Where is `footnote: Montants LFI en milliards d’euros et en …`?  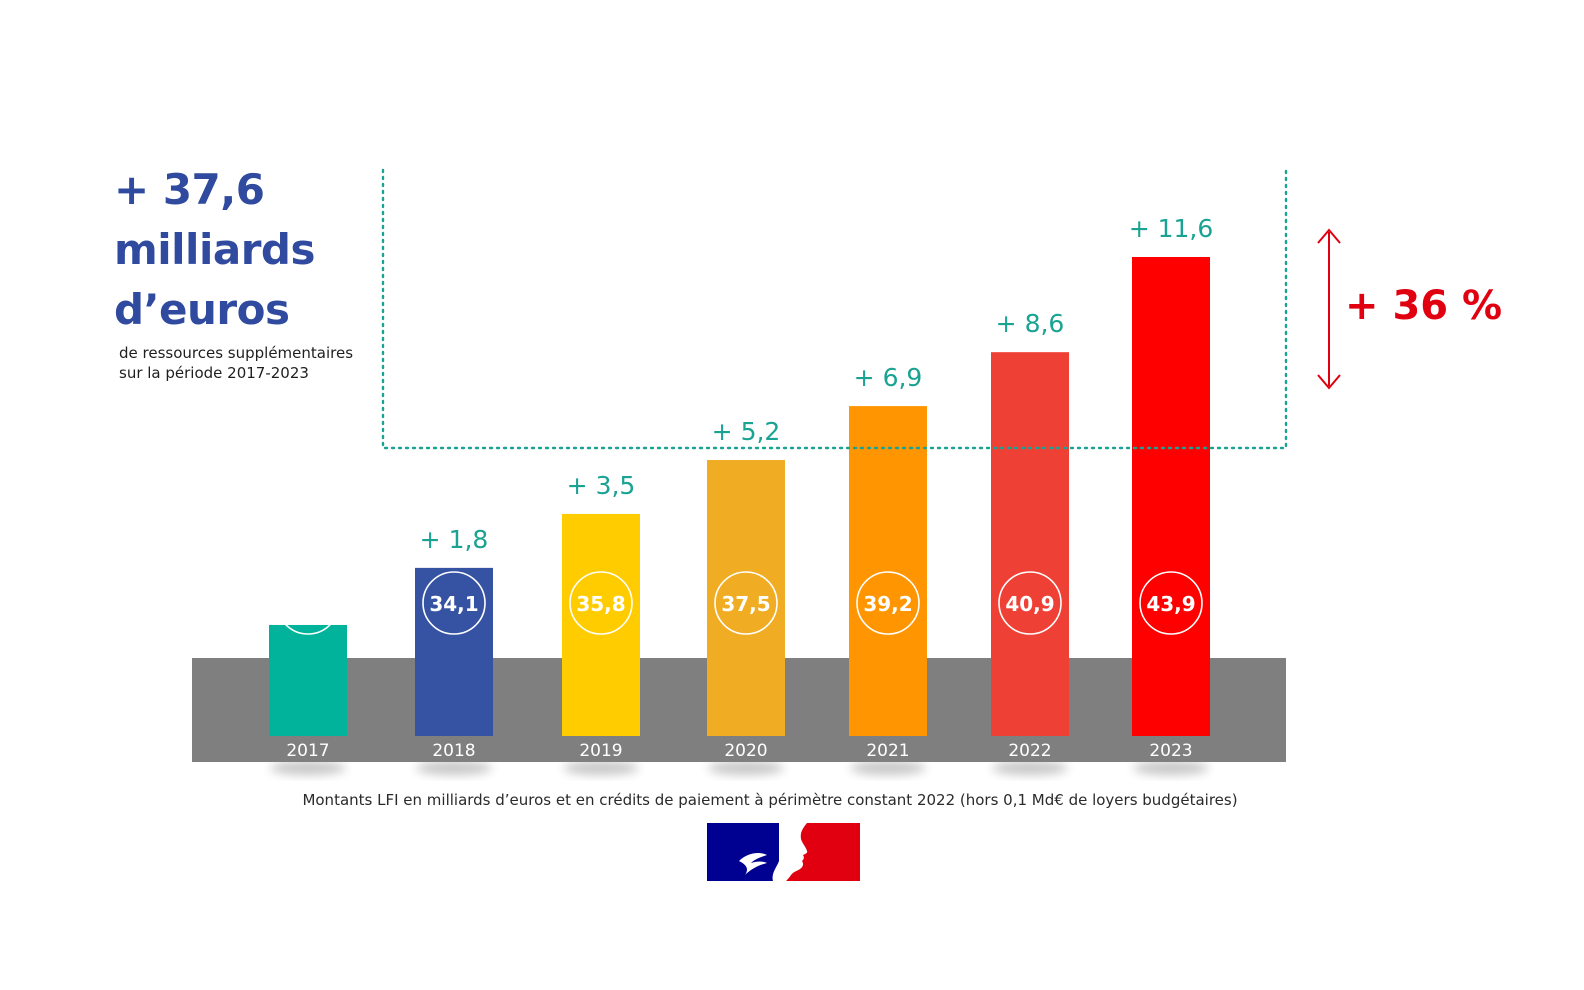
footnote: Montants LFI en milliards d’euros et en … is located at coordinates (770, 800).